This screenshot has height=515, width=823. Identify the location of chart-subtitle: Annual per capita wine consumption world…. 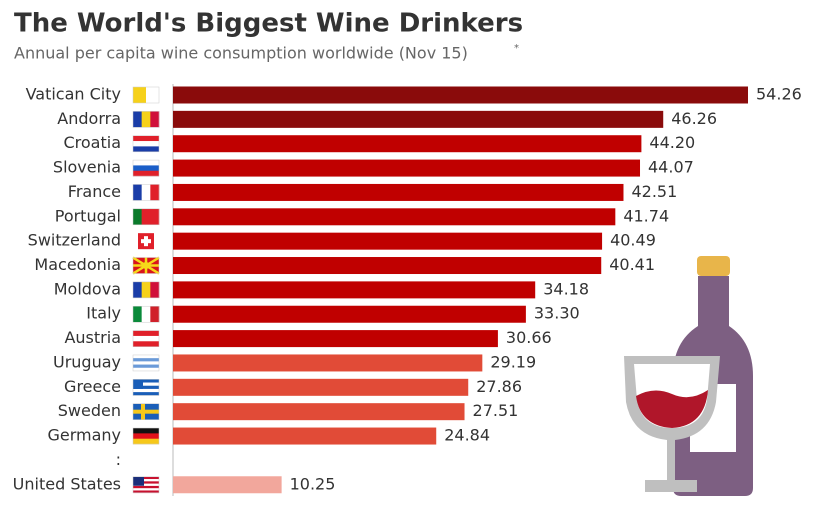
(241, 53).